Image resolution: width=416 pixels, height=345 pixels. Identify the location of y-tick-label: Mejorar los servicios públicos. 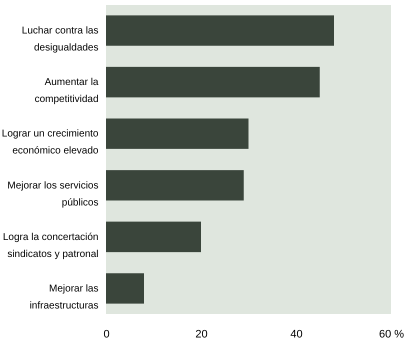
(52, 194).